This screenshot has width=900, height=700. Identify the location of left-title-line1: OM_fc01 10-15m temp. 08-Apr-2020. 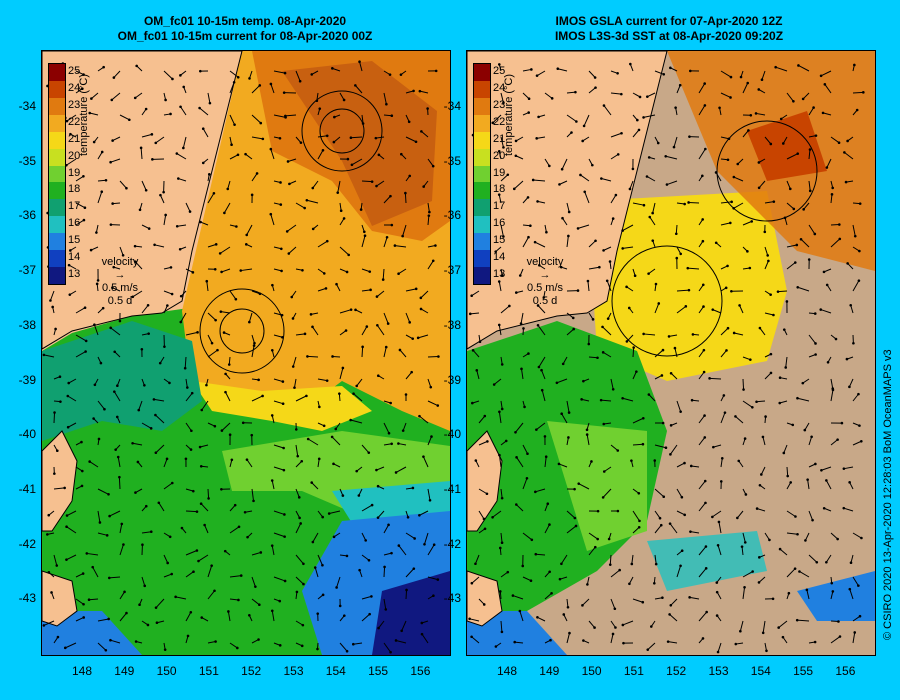
(245, 21).